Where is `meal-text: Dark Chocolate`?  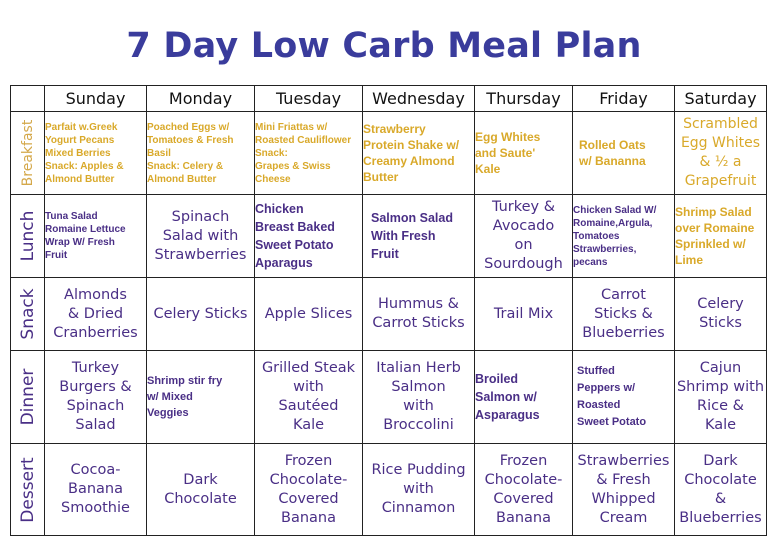 meal-text: Dark Chocolate is located at coordinates (200, 489).